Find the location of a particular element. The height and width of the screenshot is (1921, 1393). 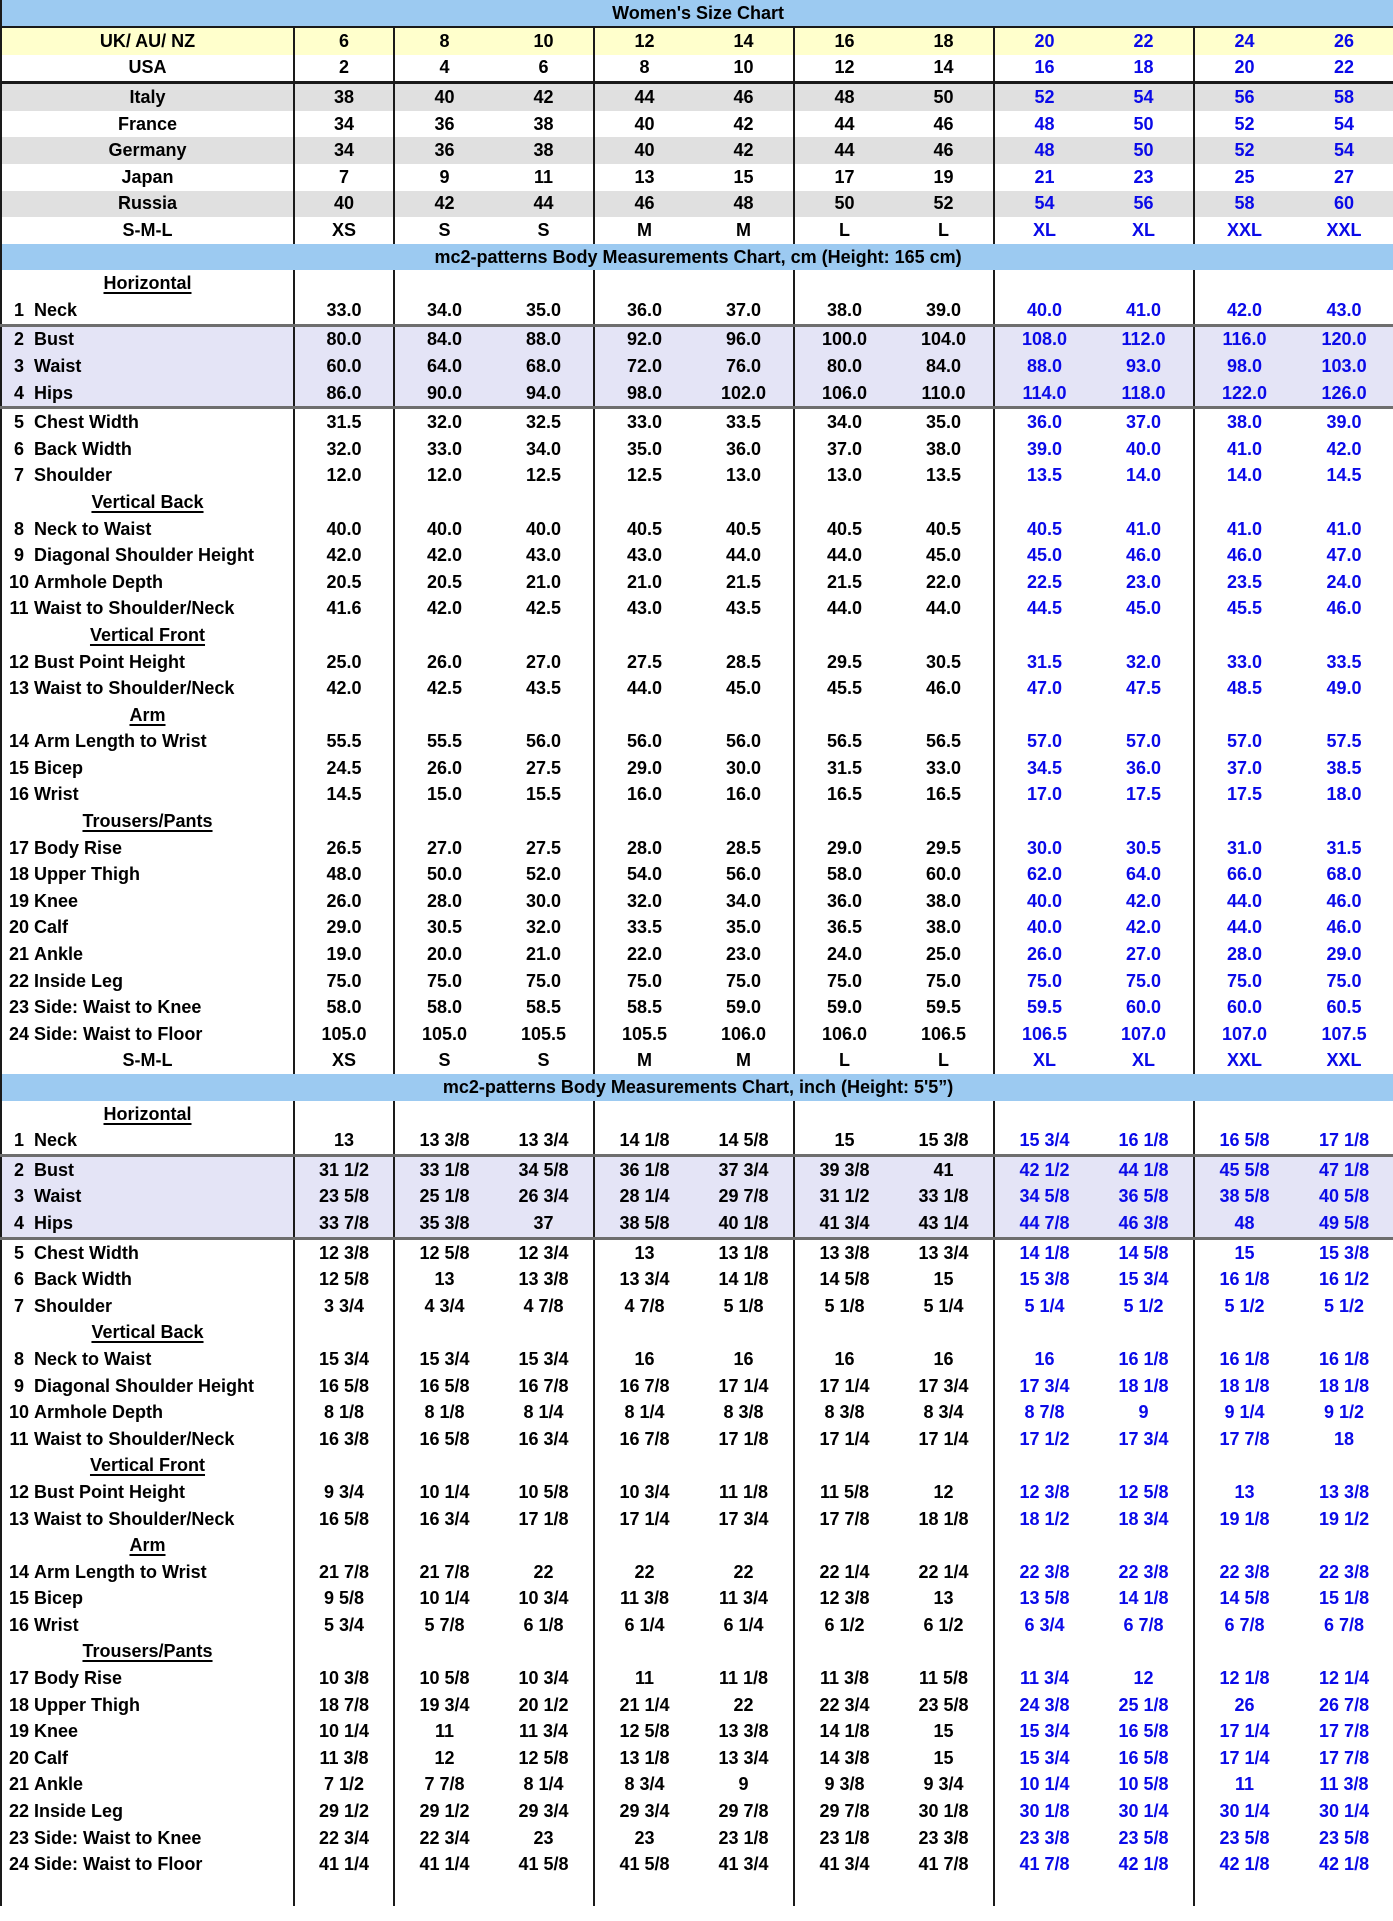

value-cell: 15 is located at coordinates (943, 1279).